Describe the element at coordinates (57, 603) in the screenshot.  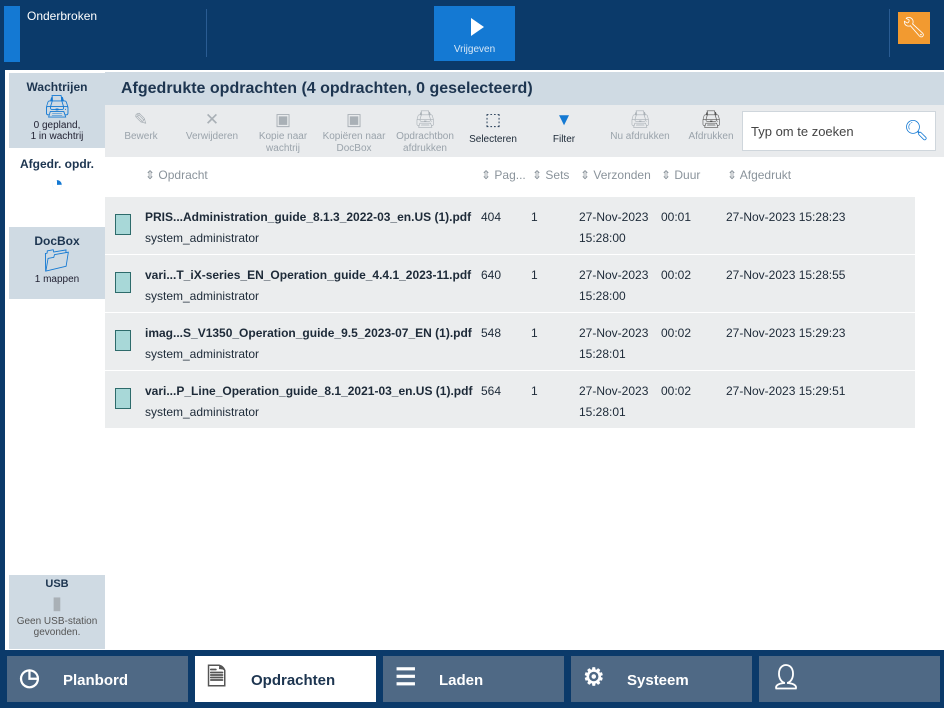
I see `usb-icon: ▮` at that location.